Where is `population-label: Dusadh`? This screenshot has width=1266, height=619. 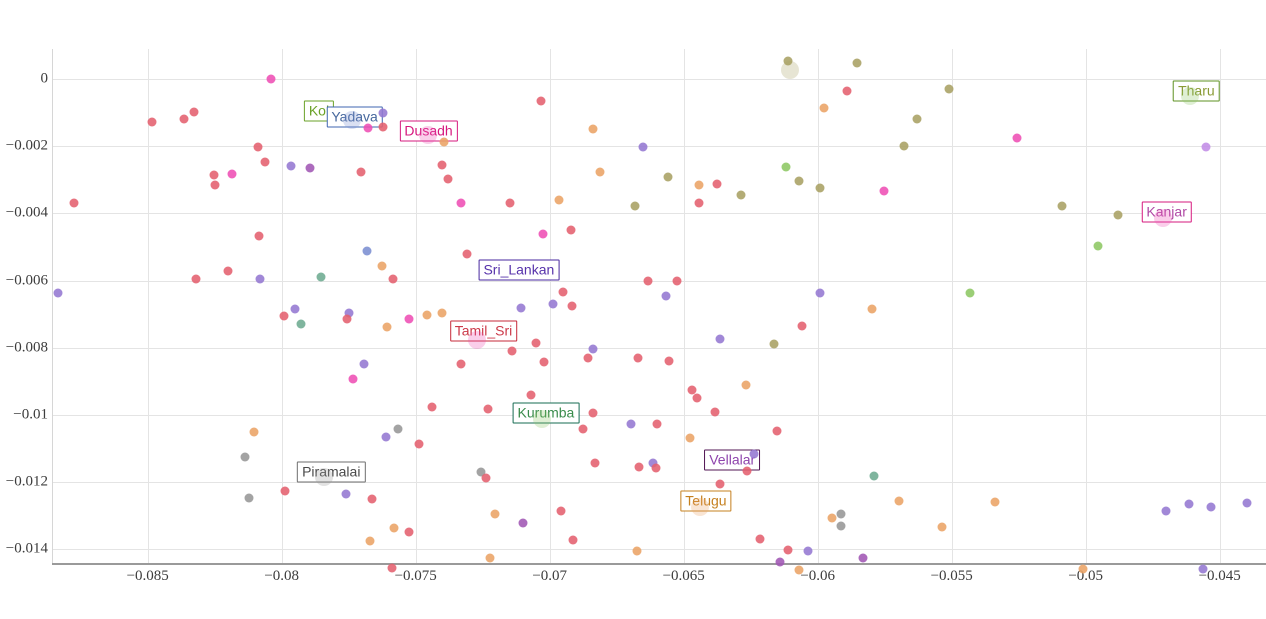 population-label: Dusadh is located at coordinates (428, 131).